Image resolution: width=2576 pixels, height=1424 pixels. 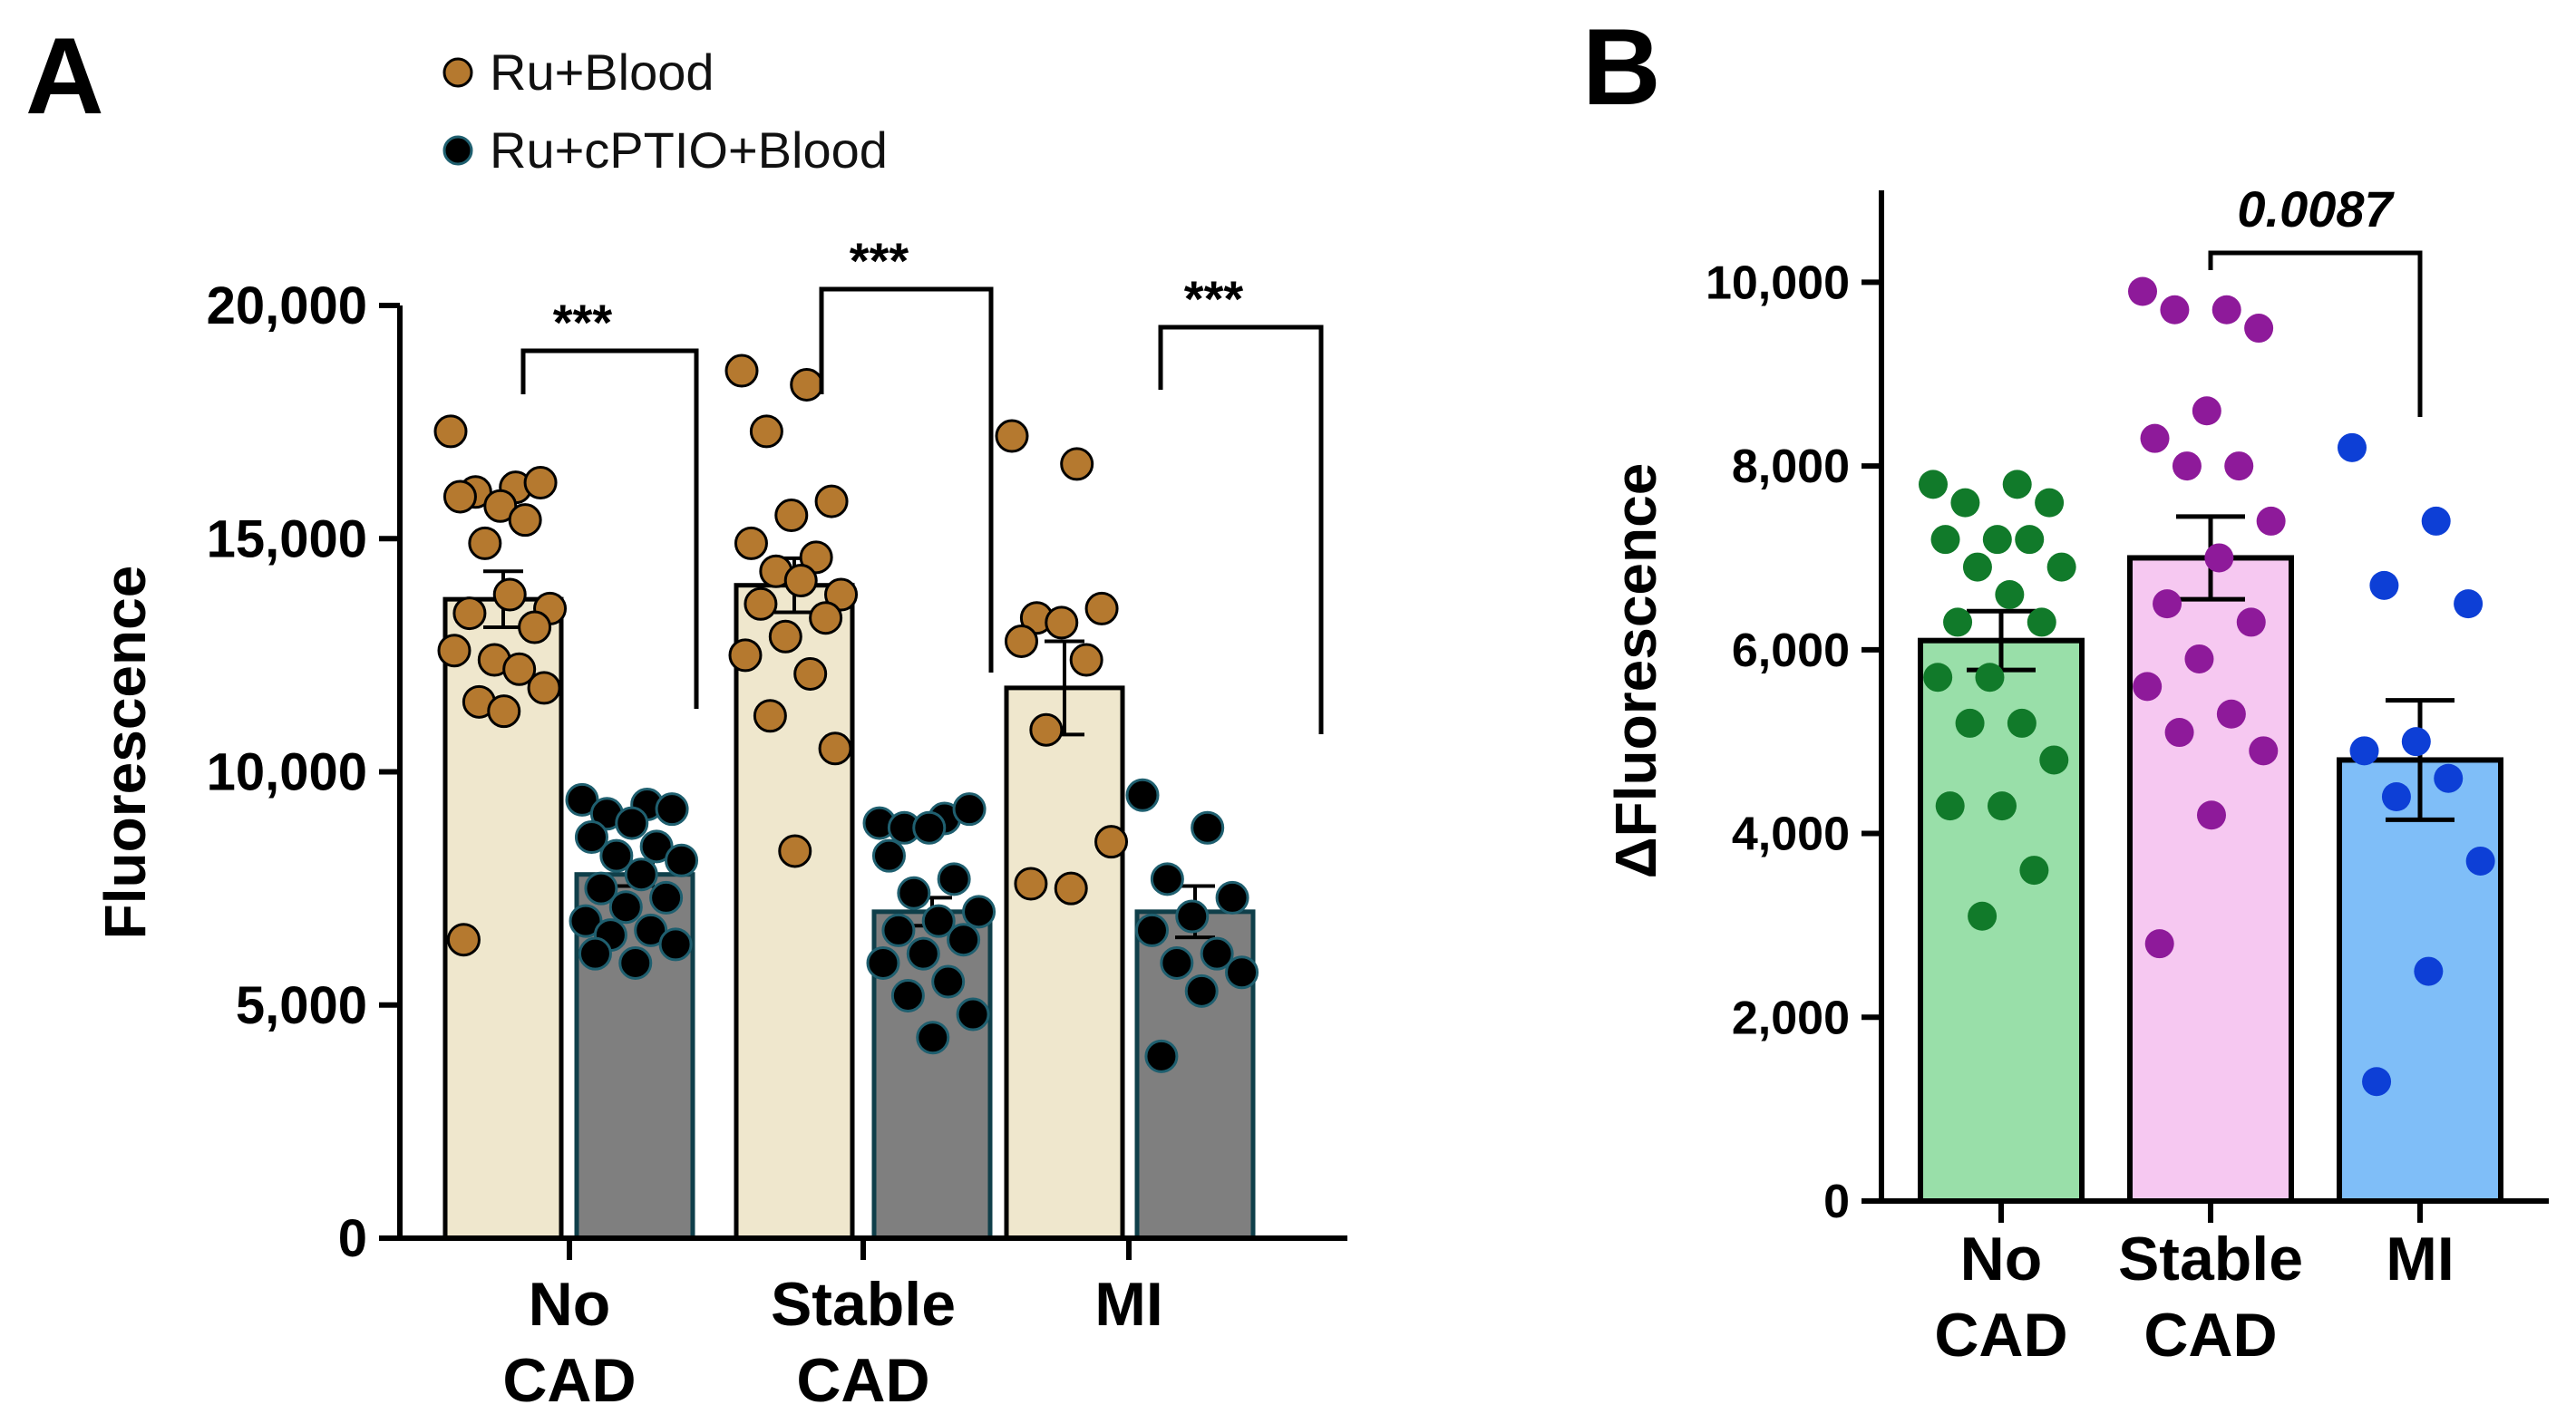 I want to click on y-ticks-b: 0 2,000 4,000 6,000 8,000 10,000, so click(x=1793, y=742).